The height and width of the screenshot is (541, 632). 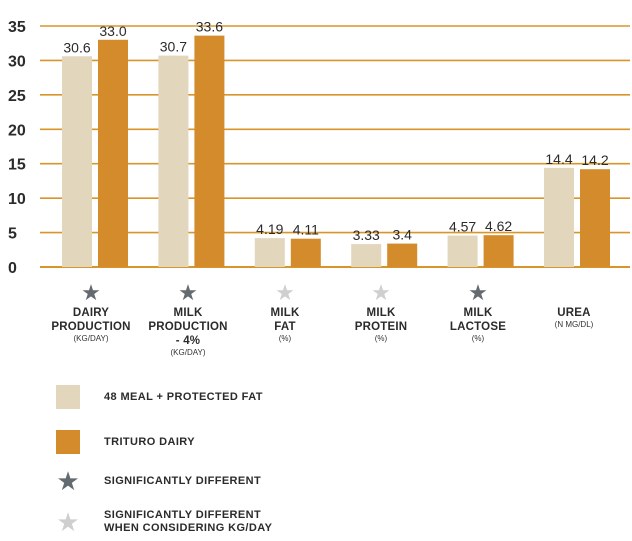 What do you see at coordinates (478, 327) in the screenshot?
I see `category-line2: LACTOSE` at bounding box center [478, 327].